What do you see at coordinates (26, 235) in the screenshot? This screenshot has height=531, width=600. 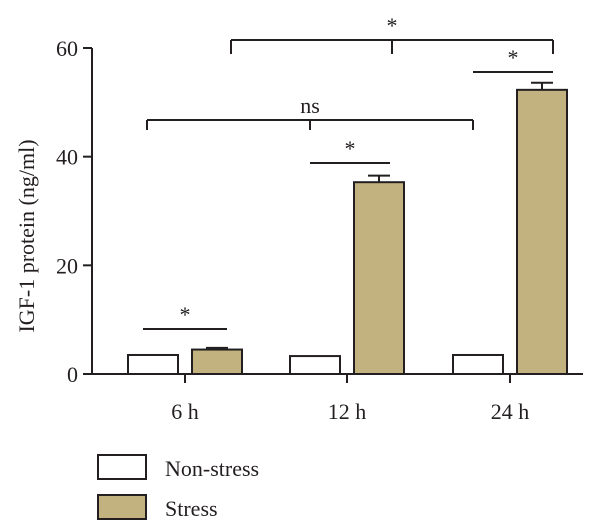 I see `y-axis-label: IGF-1 protein (ng/ml)` at bounding box center [26, 235].